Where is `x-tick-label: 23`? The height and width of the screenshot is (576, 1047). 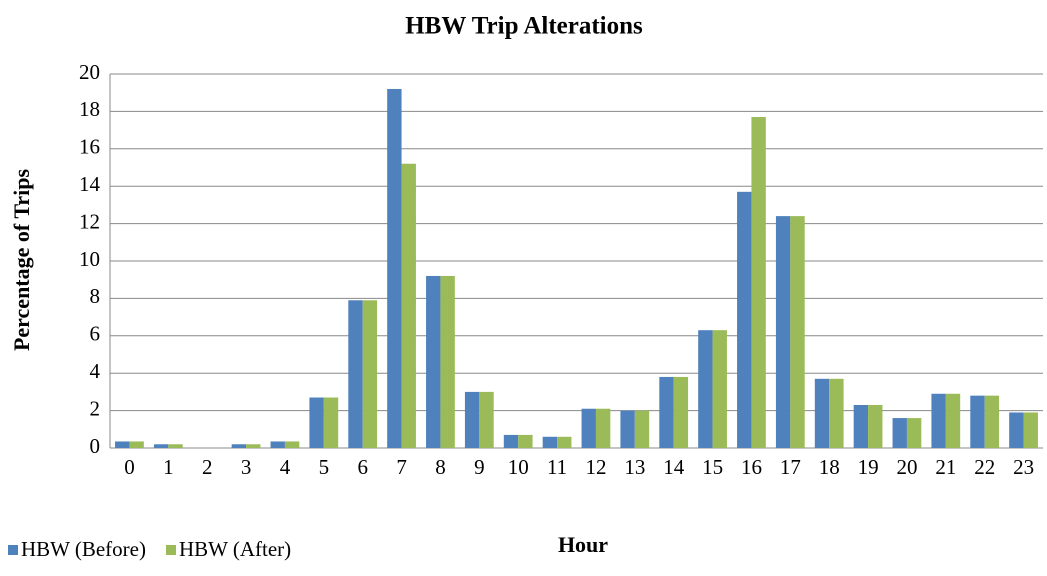
x-tick-label: 23 is located at coordinates (1023, 467).